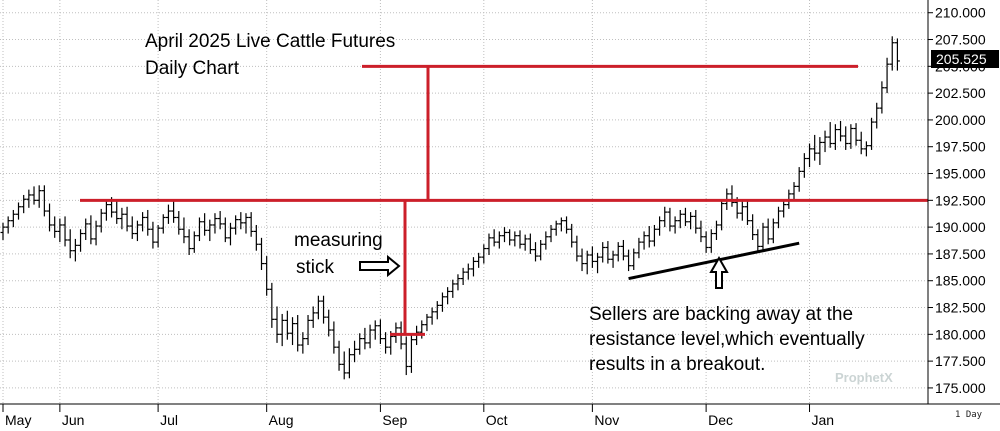 This screenshot has width=1000, height=431. Describe the element at coordinates (960, 254) in the screenshot. I see `y-tick-label: 187.500` at that location.